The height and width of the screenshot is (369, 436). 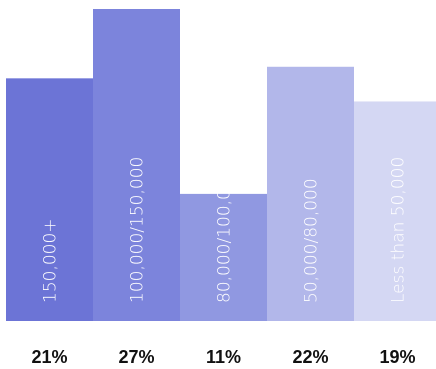 I want to click on category-label-4: 50,000/80,000, so click(x=312, y=240).